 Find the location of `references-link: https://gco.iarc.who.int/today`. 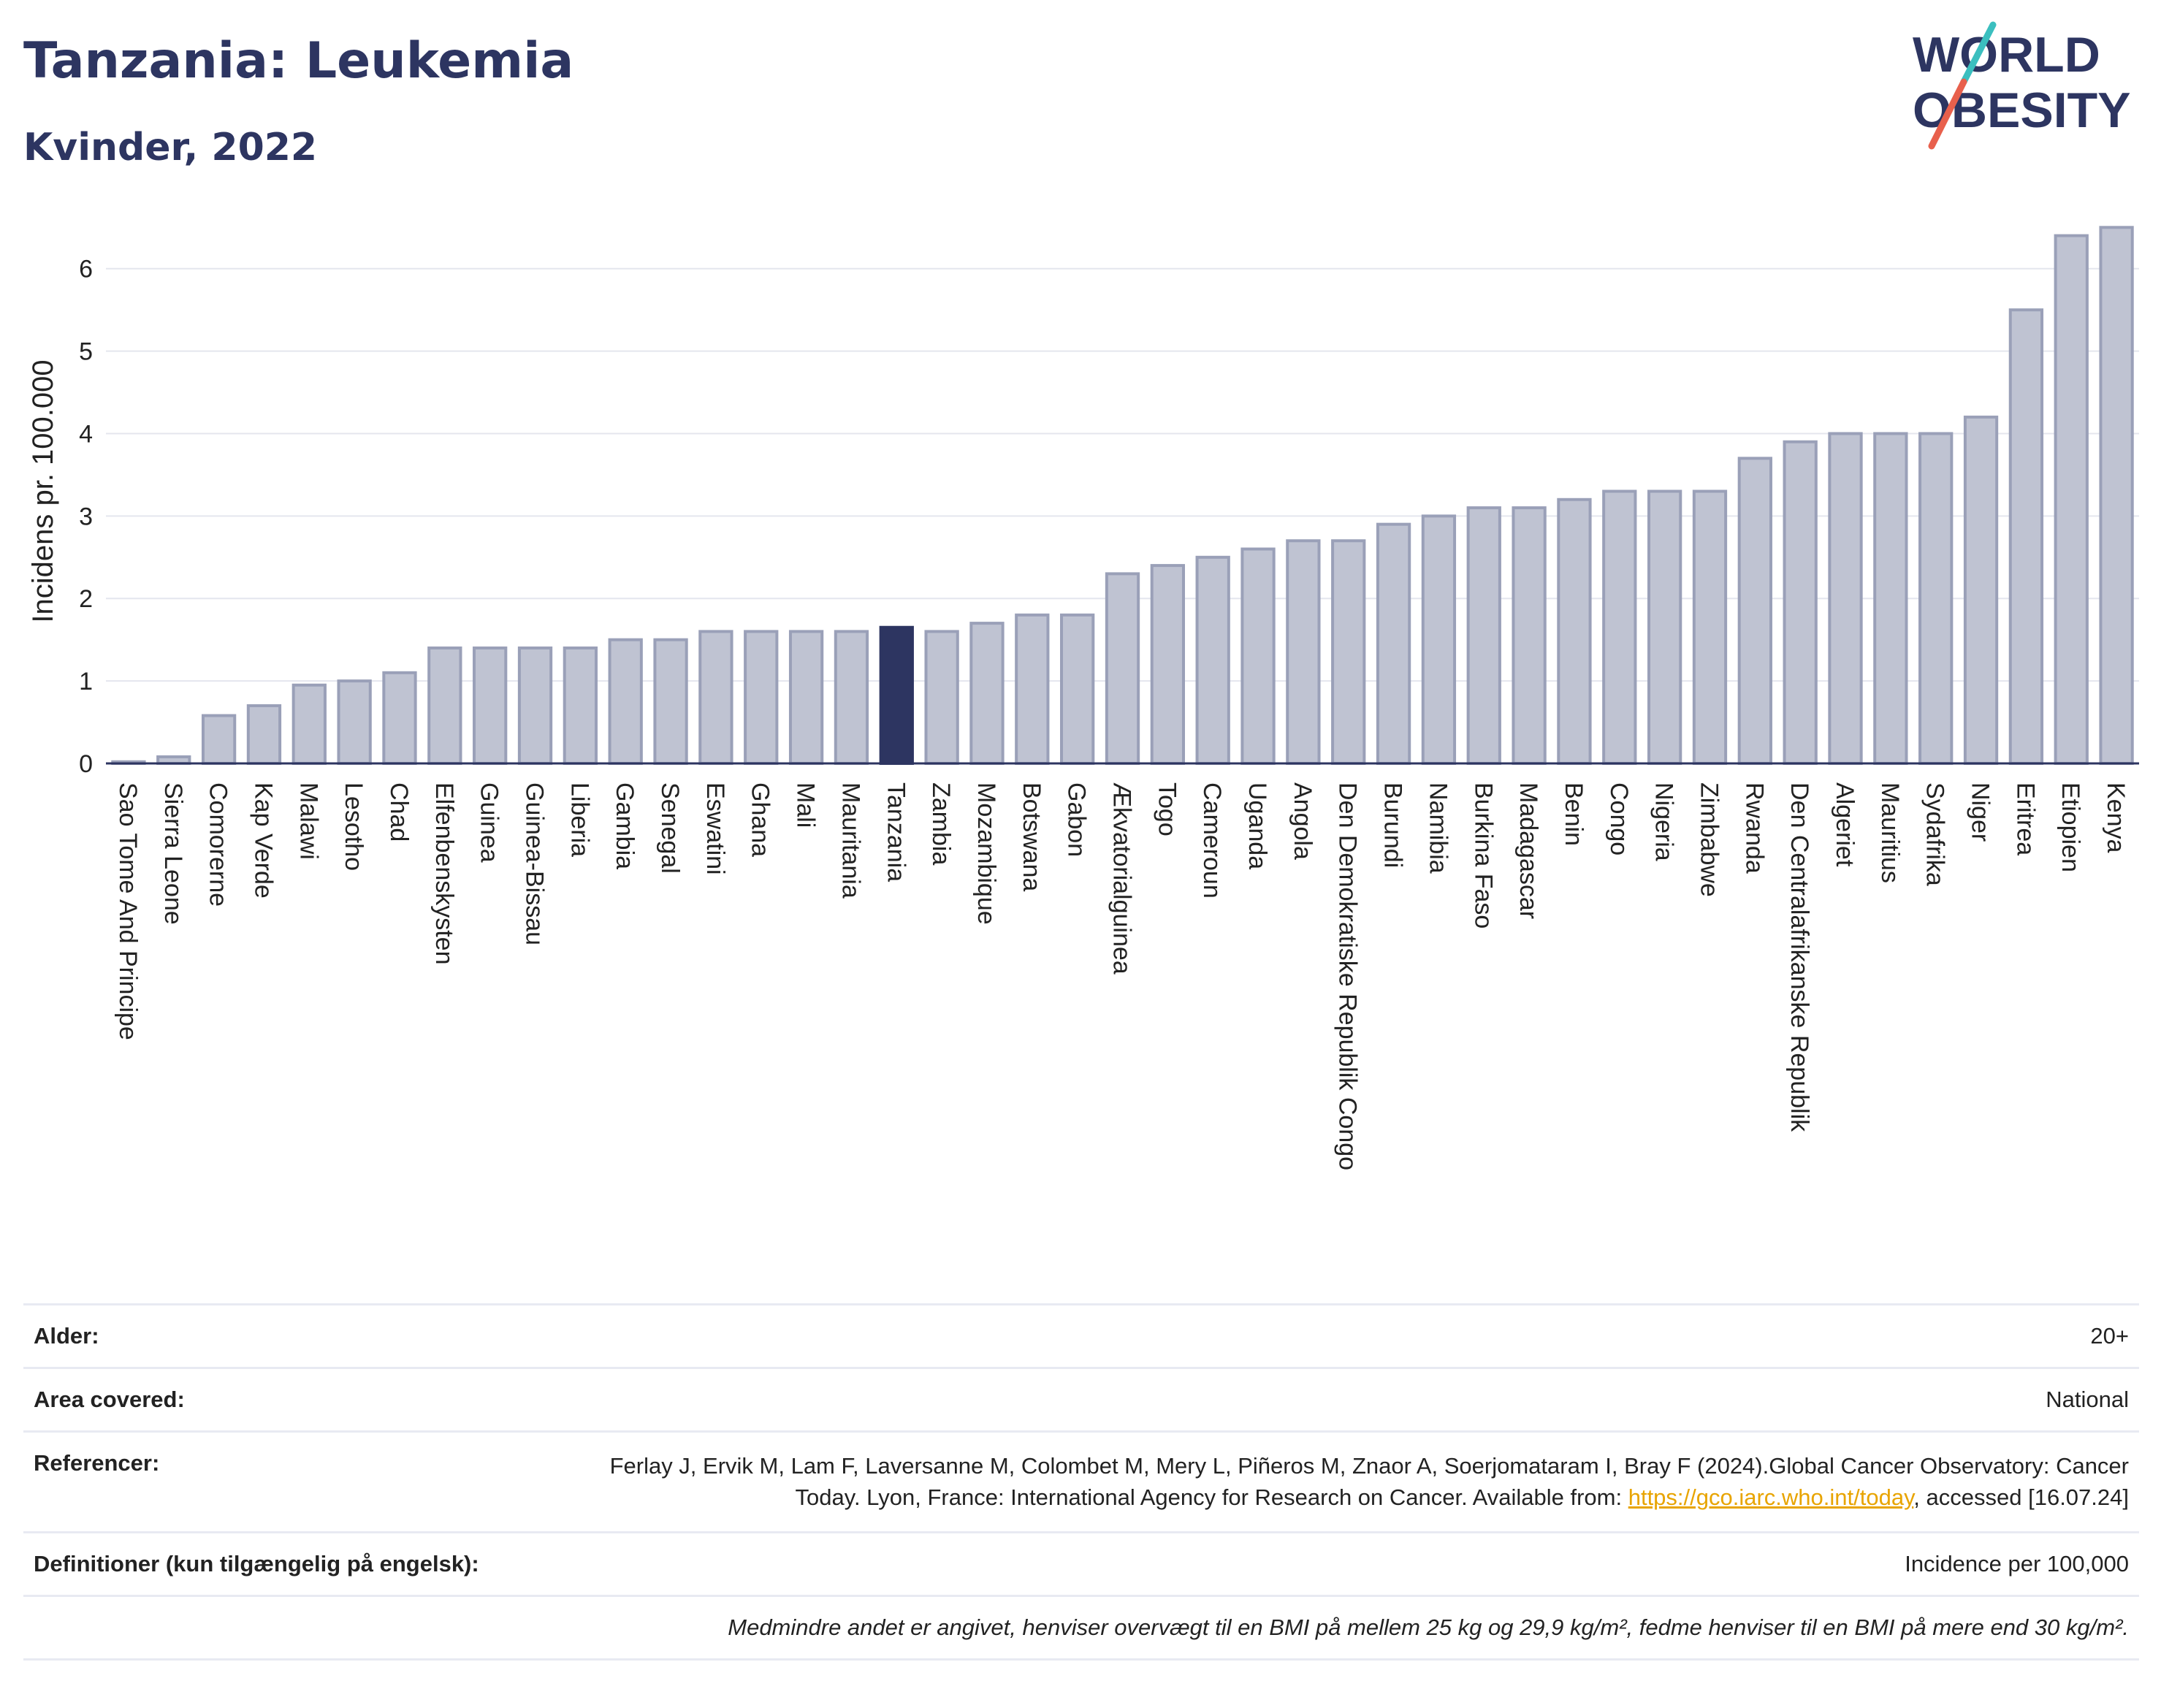

references-link: https://gco.iarc.who.int/today is located at coordinates (1771, 1497).